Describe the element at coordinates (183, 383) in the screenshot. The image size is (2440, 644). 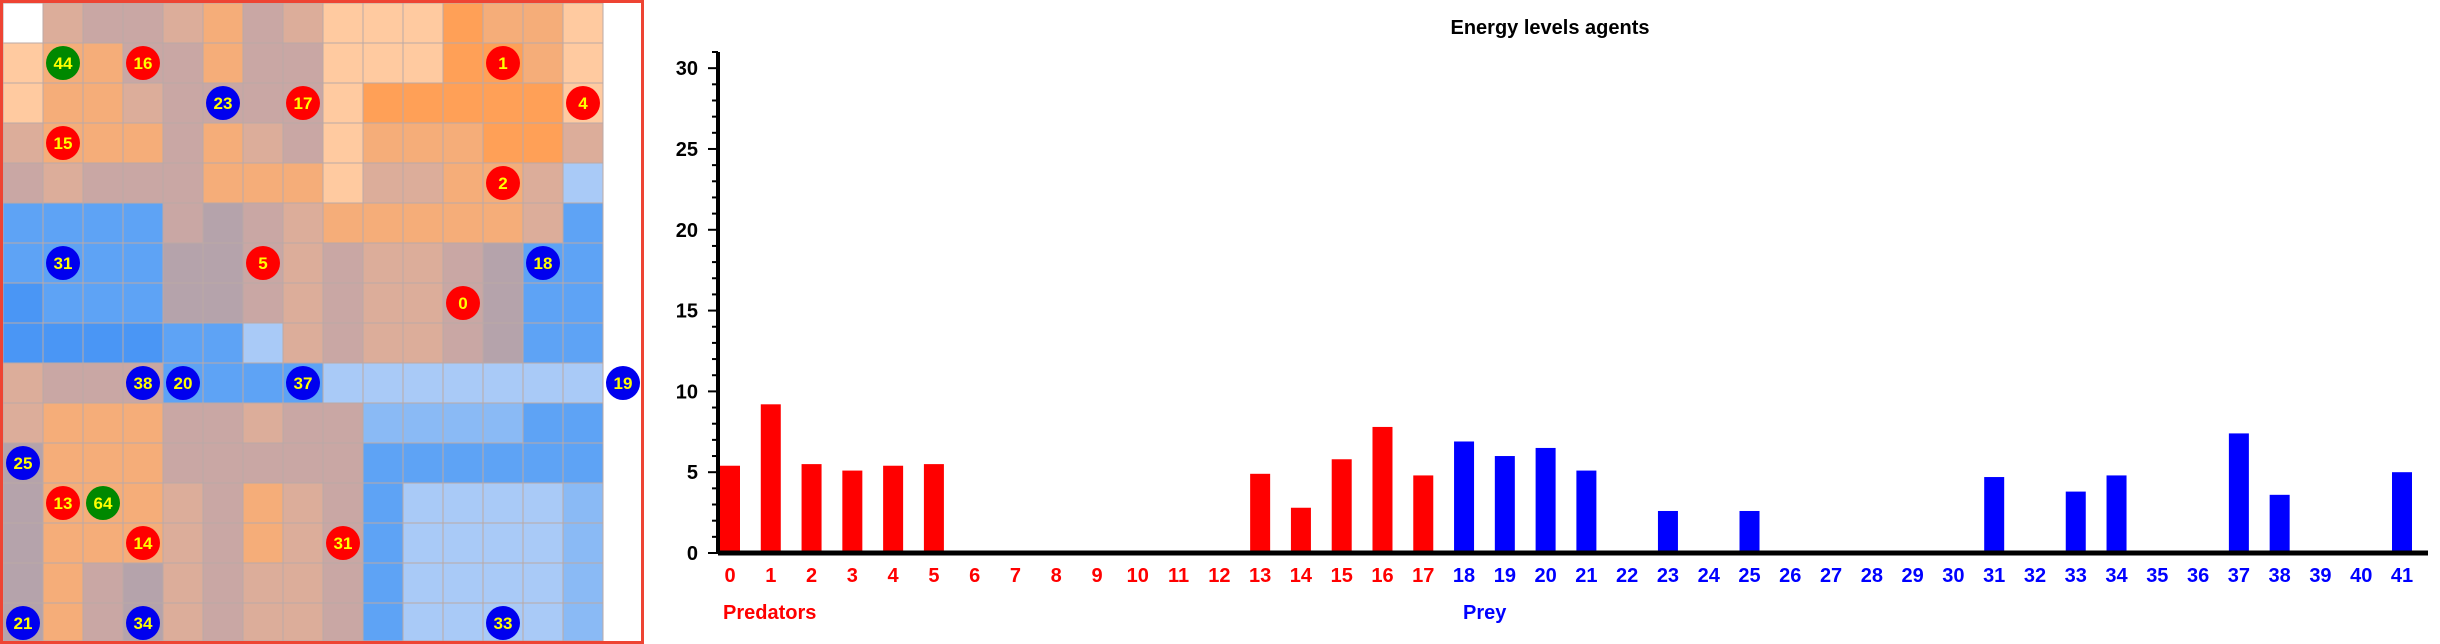
I see `agent-marker: 20` at that location.